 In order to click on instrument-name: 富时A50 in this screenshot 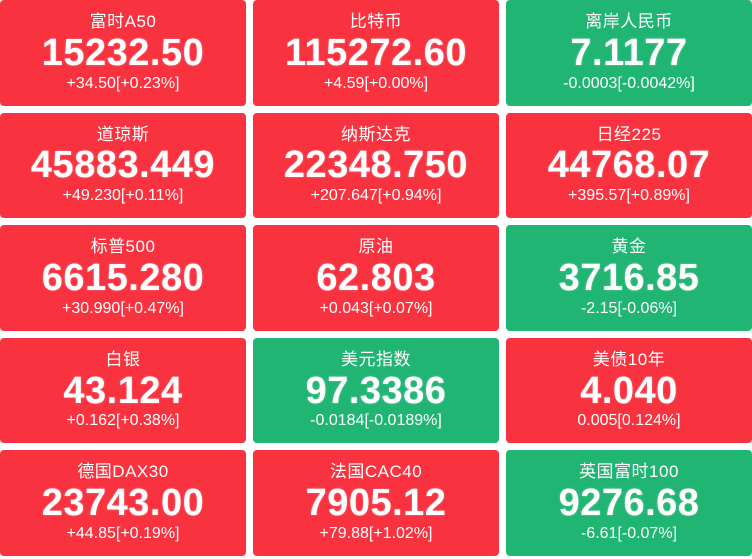, I will do `click(123, 21)`.